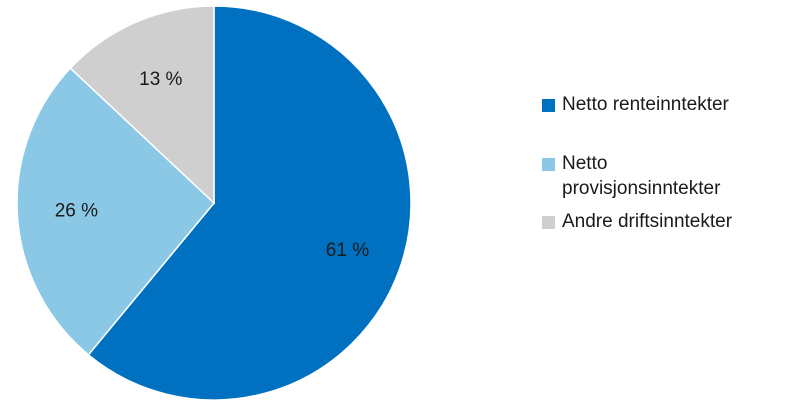  Describe the element at coordinates (160, 79) in the screenshot. I see `data-label-andre-driftsinntekter: 13 %` at that location.